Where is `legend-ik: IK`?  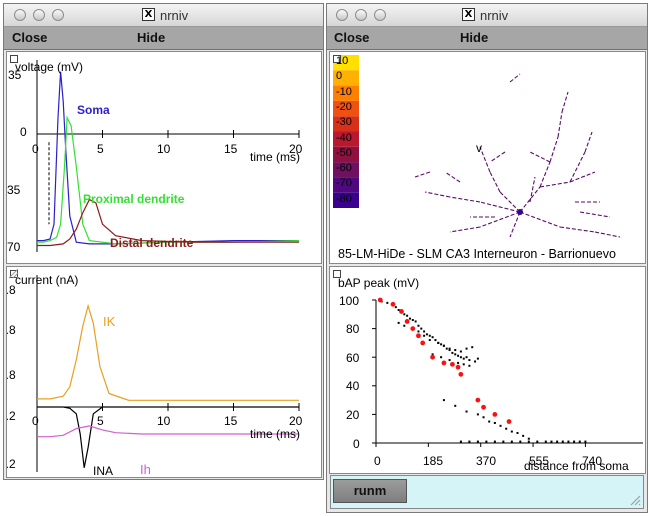 legend-ik: IK is located at coordinates (109, 321).